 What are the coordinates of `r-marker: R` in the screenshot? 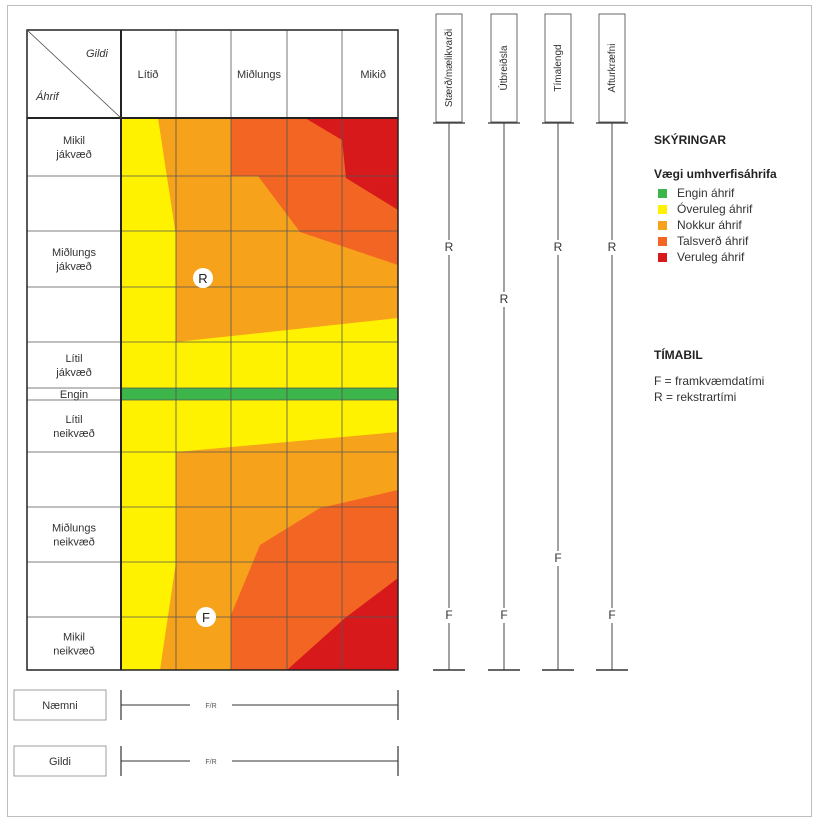 It's located at (202, 278).